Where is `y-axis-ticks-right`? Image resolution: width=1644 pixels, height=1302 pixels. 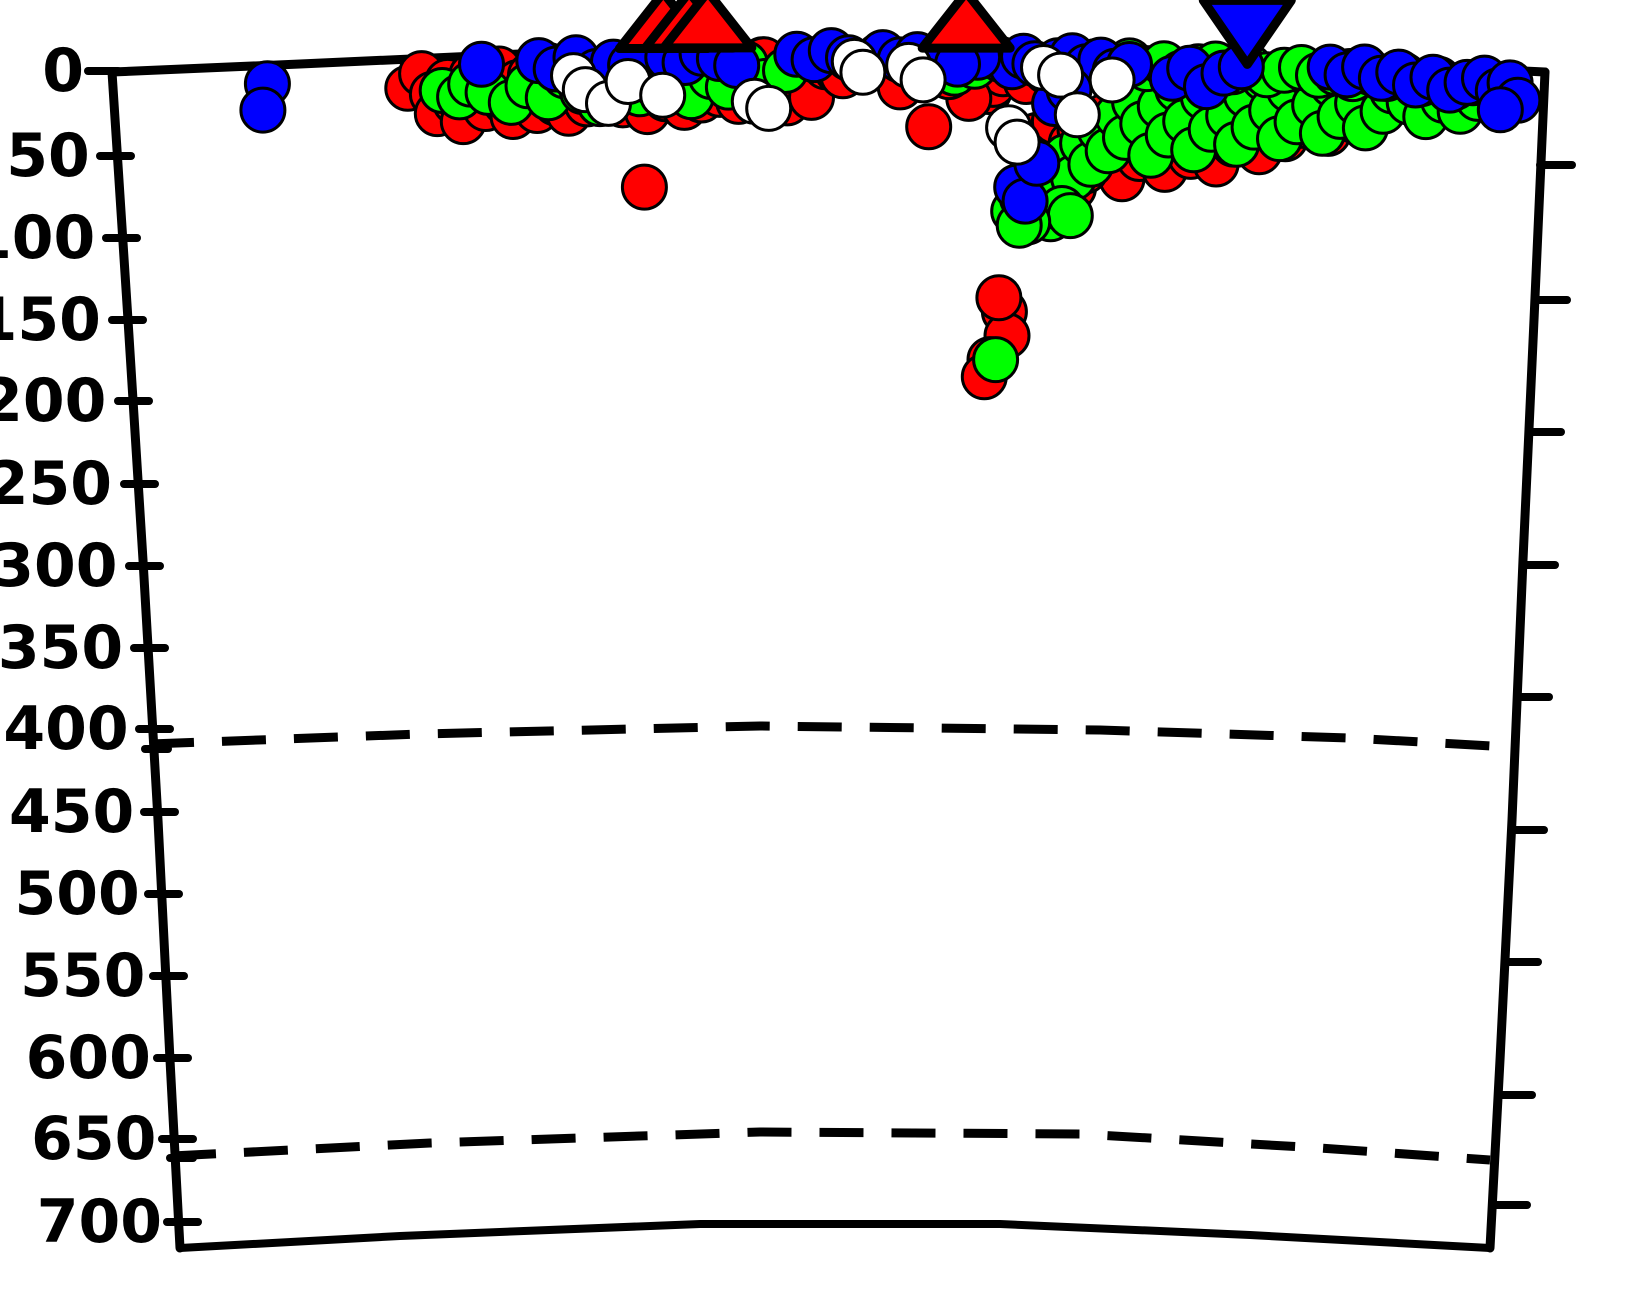
y-axis-ticks-right is located at coordinates (1533, 685).